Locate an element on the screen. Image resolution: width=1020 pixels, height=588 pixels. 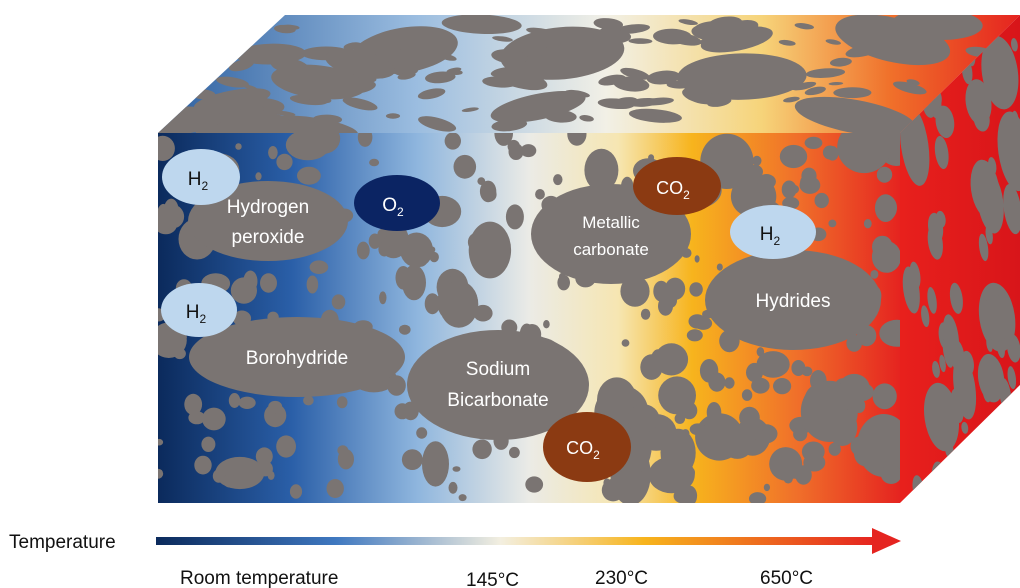
borohydride-compound: Borohydride is located at coordinates (297, 357).